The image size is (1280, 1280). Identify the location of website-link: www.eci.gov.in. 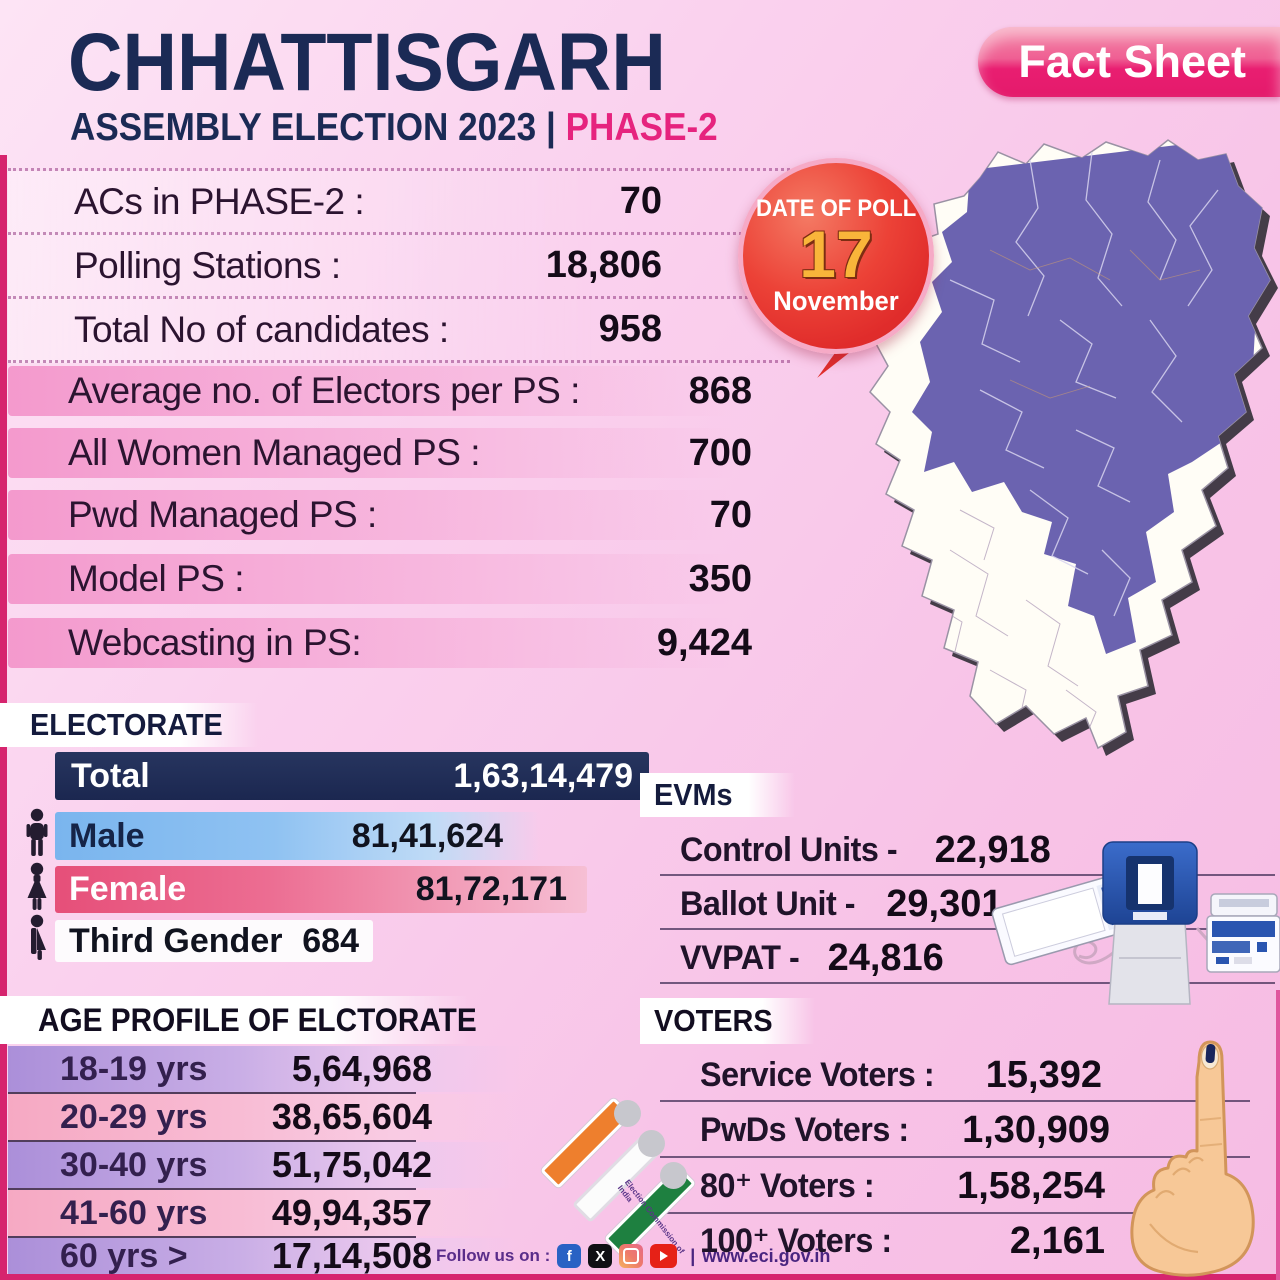
(766, 1255).